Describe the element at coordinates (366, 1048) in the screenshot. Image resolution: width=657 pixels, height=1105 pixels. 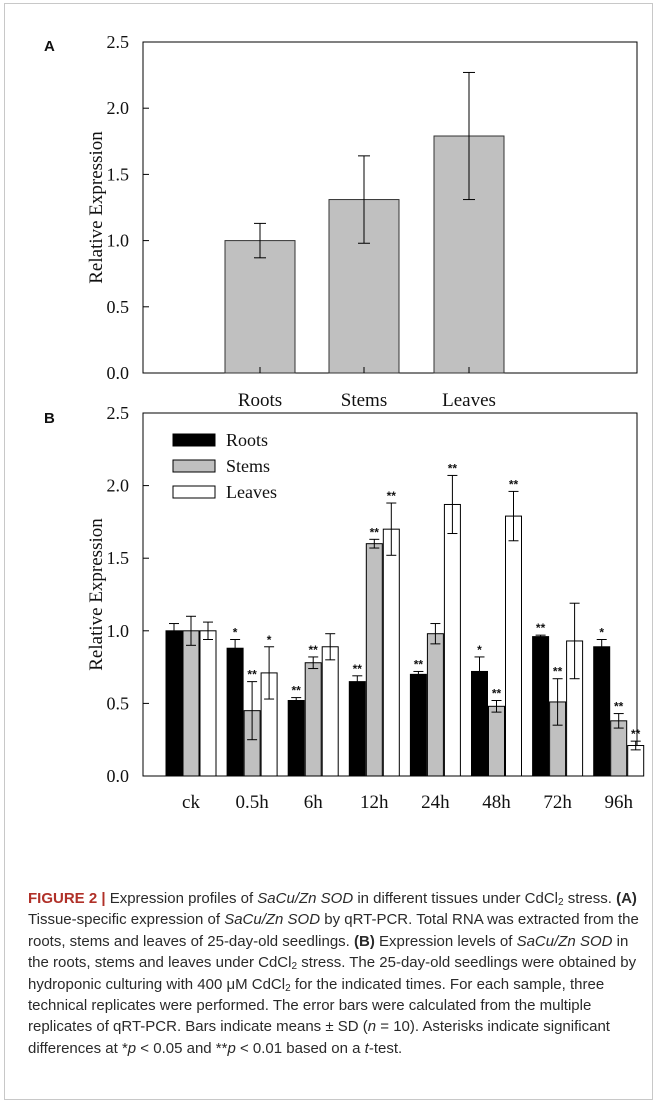
I see `caption-text: t` at that location.